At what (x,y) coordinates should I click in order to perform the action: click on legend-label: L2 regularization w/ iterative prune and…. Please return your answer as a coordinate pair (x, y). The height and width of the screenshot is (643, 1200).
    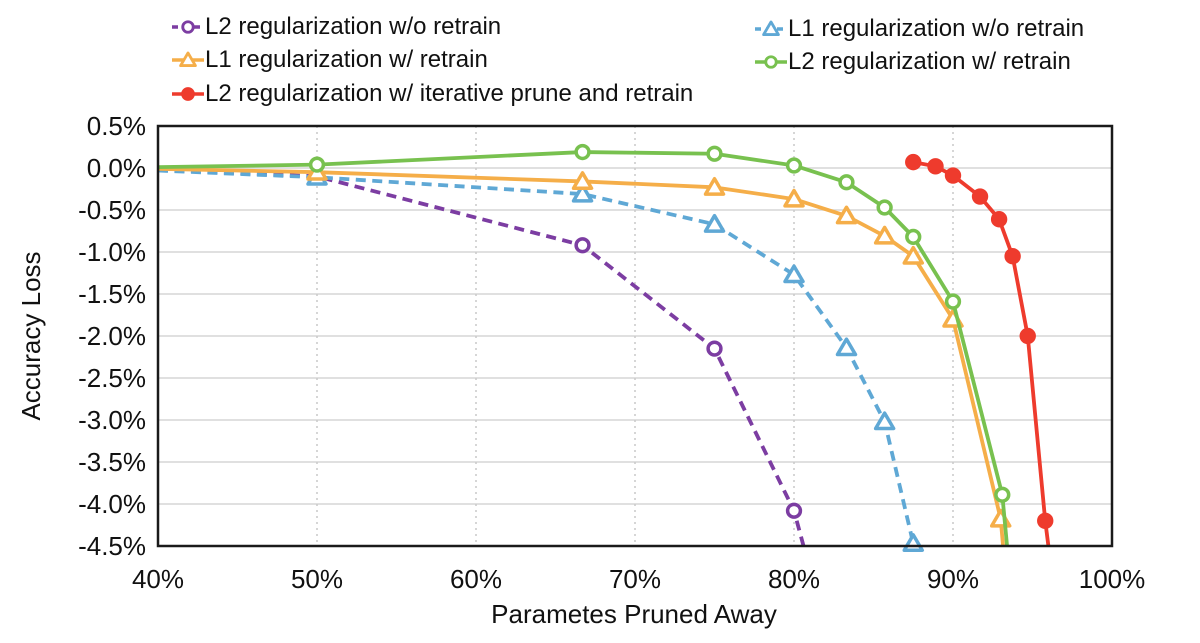
    Looking at the image, I should click on (449, 93).